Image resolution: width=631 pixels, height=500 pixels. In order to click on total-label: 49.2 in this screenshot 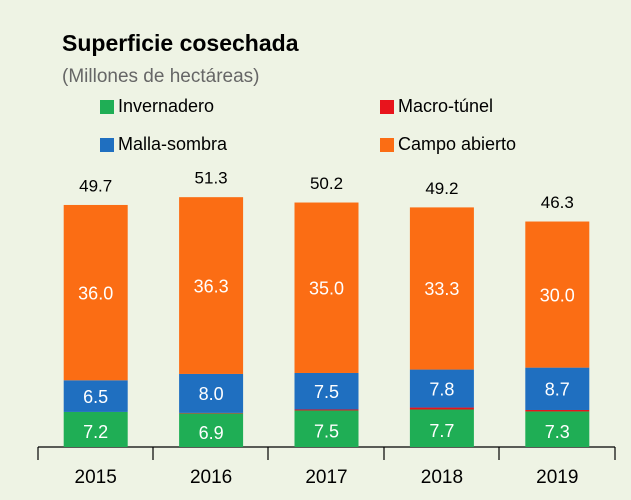, I will do `click(441, 188)`.